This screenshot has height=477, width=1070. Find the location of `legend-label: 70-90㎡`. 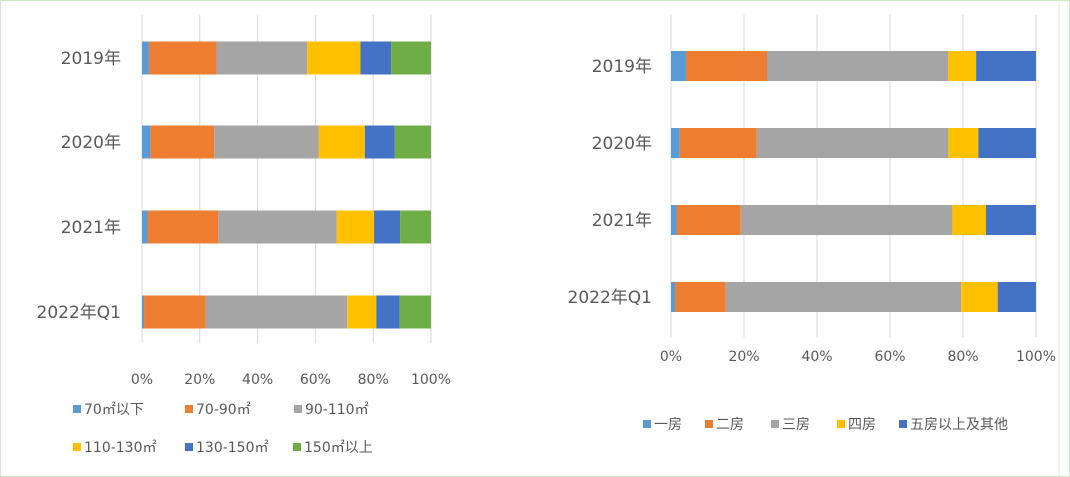

legend-label: 70-90㎡ is located at coordinates (223, 410).